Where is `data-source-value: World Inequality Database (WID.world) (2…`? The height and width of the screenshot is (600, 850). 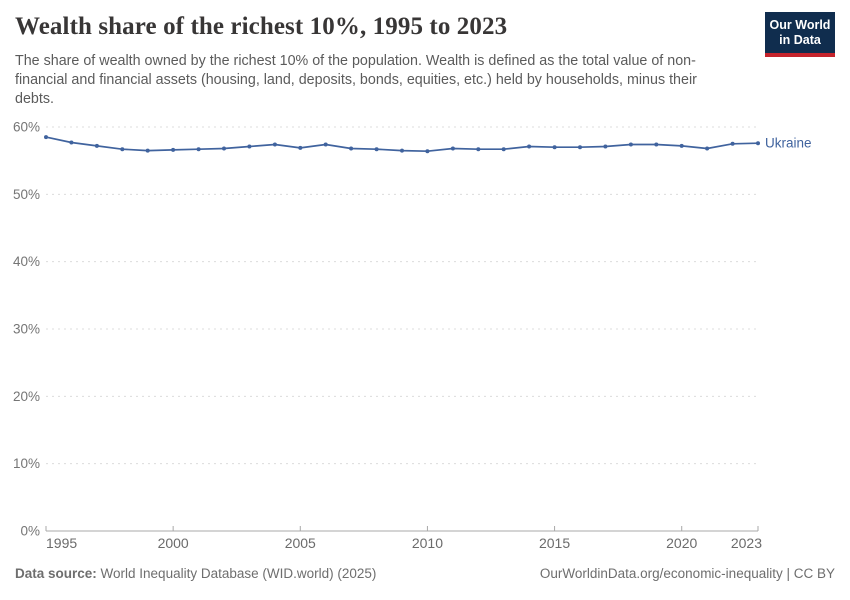 data-source-value: World Inequality Database (WID.world) (2… is located at coordinates (236, 573).